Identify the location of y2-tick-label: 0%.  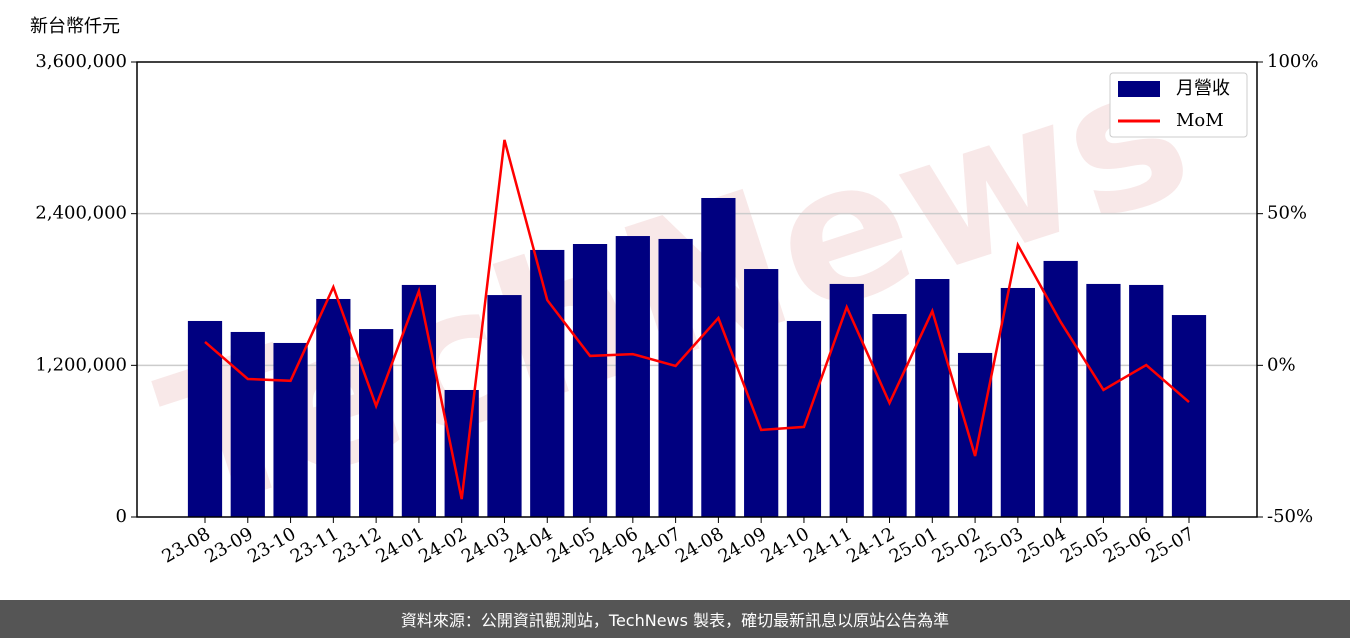
(1281, 364).